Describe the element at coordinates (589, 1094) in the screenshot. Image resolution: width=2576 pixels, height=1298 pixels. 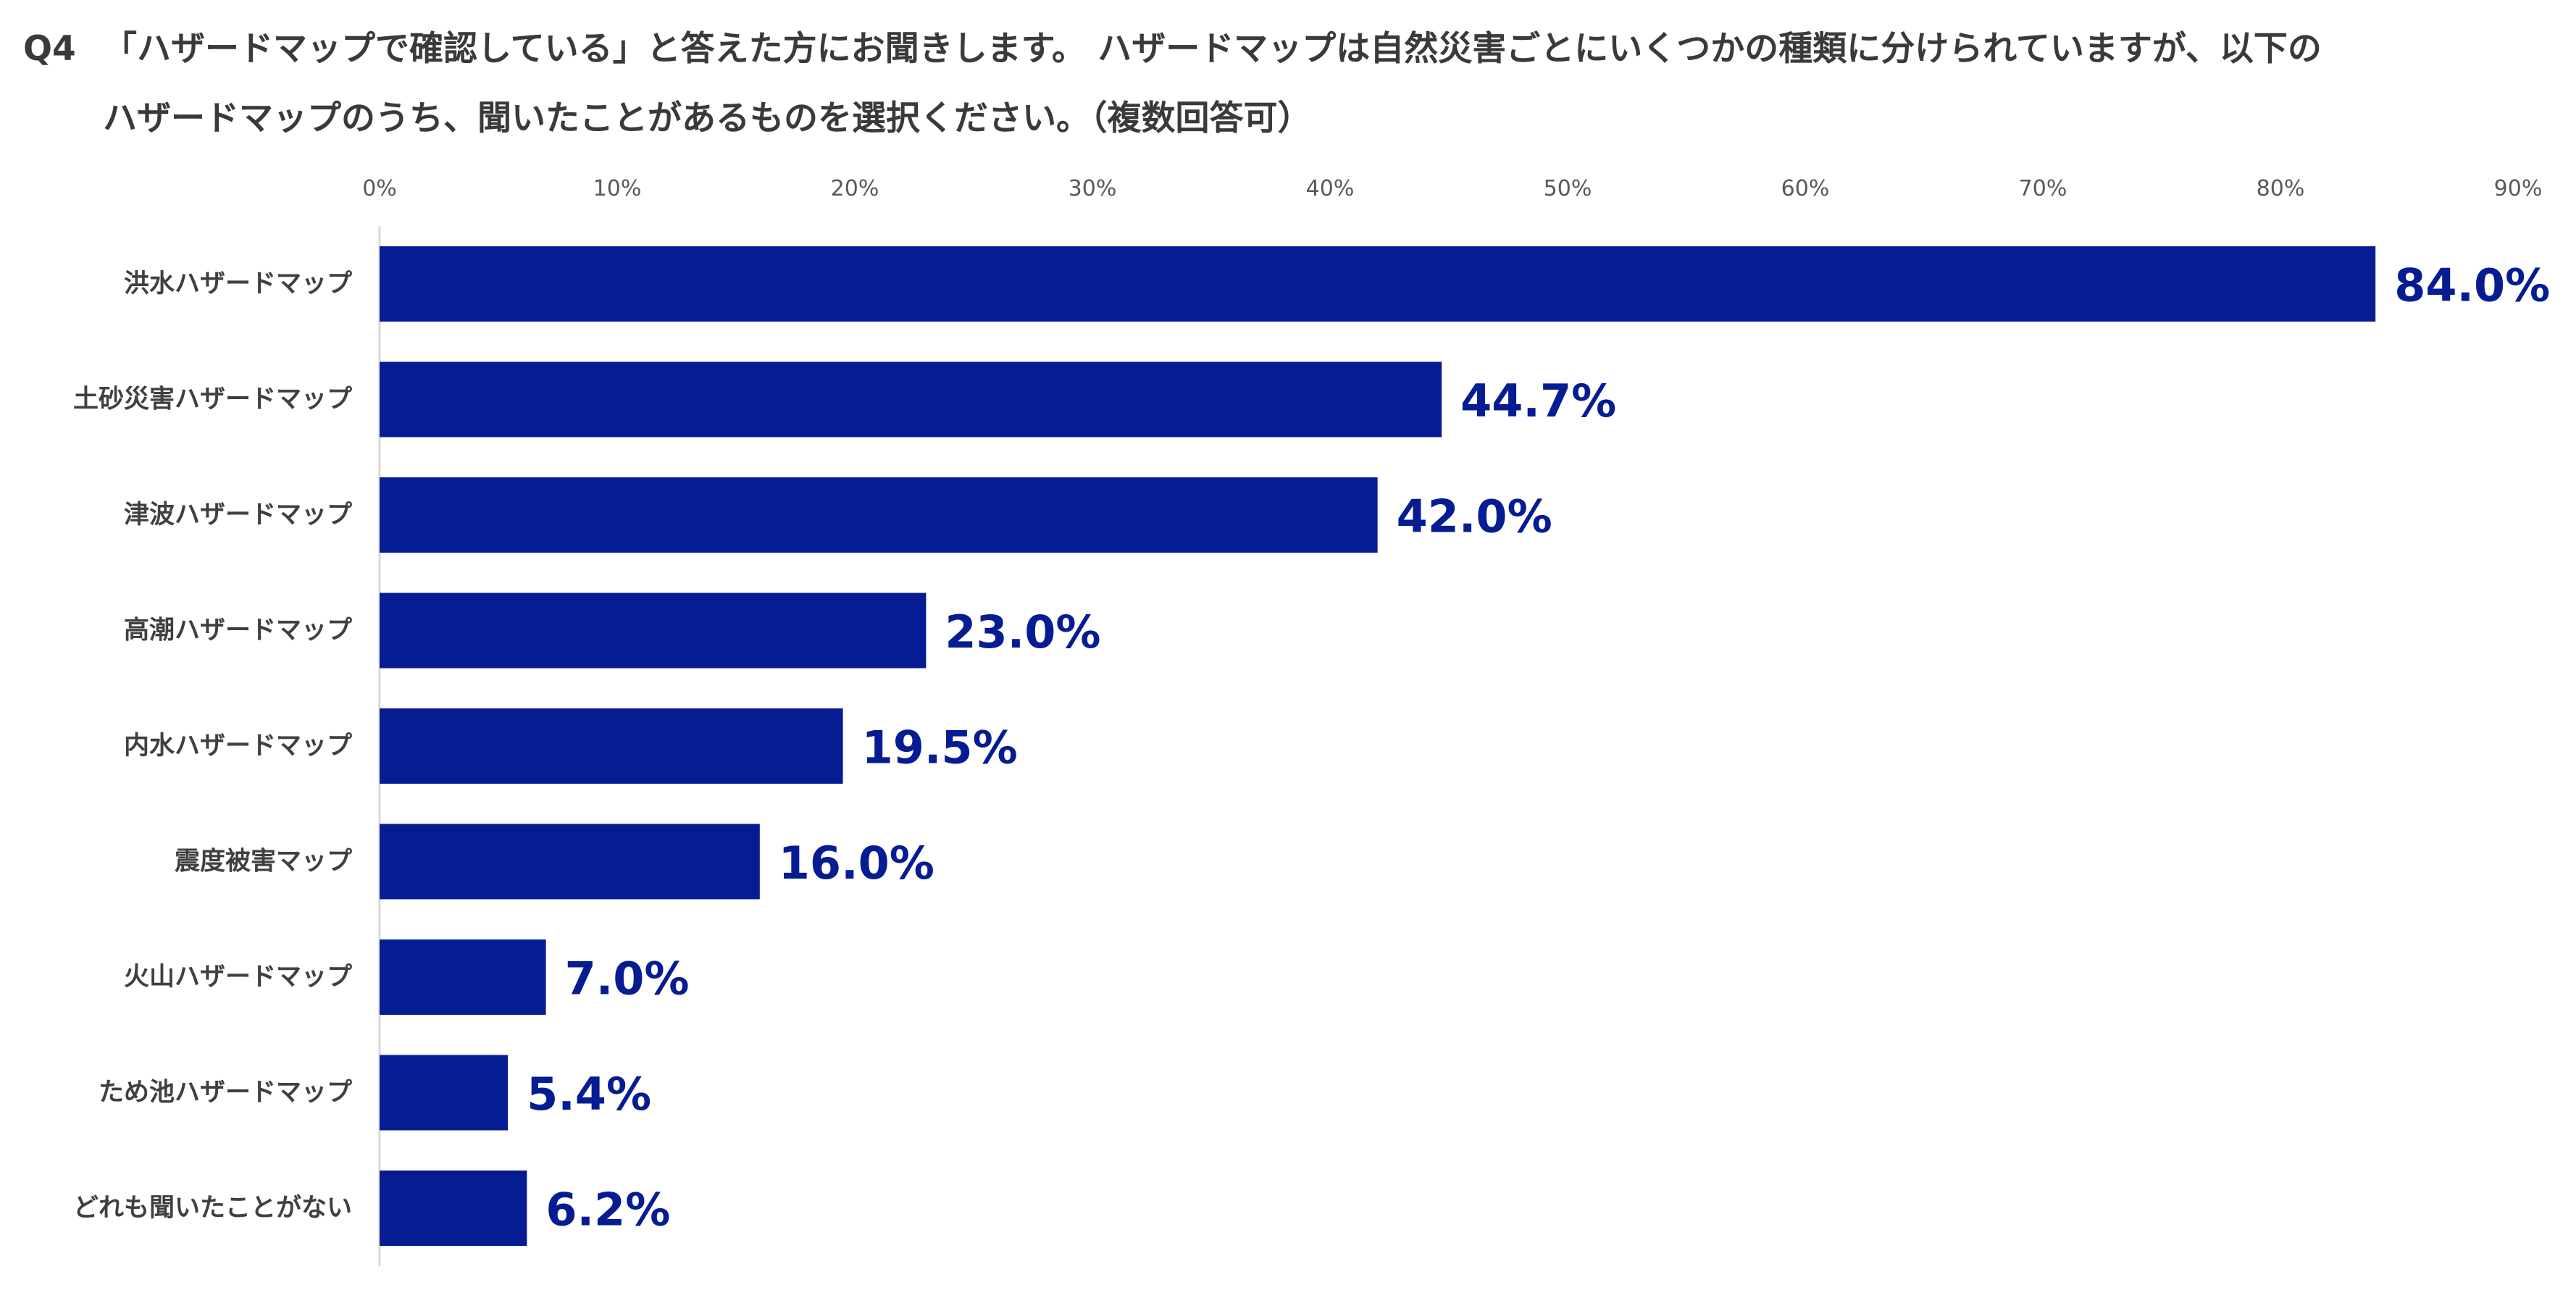
I see `data-label: 5.4%` at that location.